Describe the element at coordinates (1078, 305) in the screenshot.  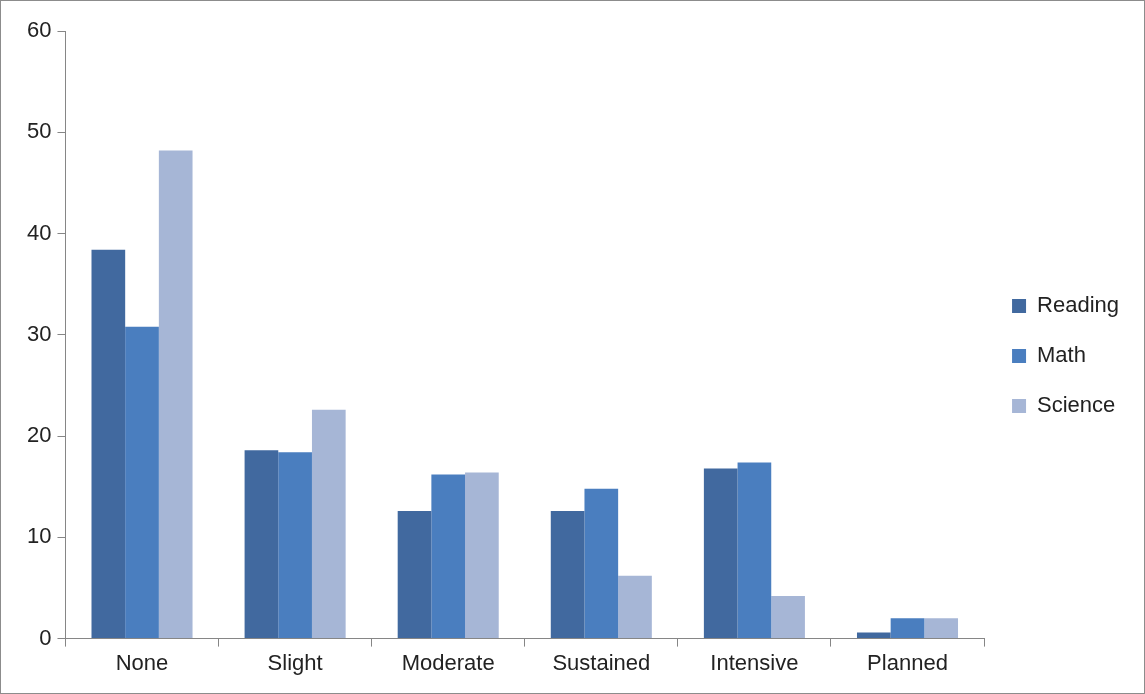
I see `legend-label: Reading` at that location.